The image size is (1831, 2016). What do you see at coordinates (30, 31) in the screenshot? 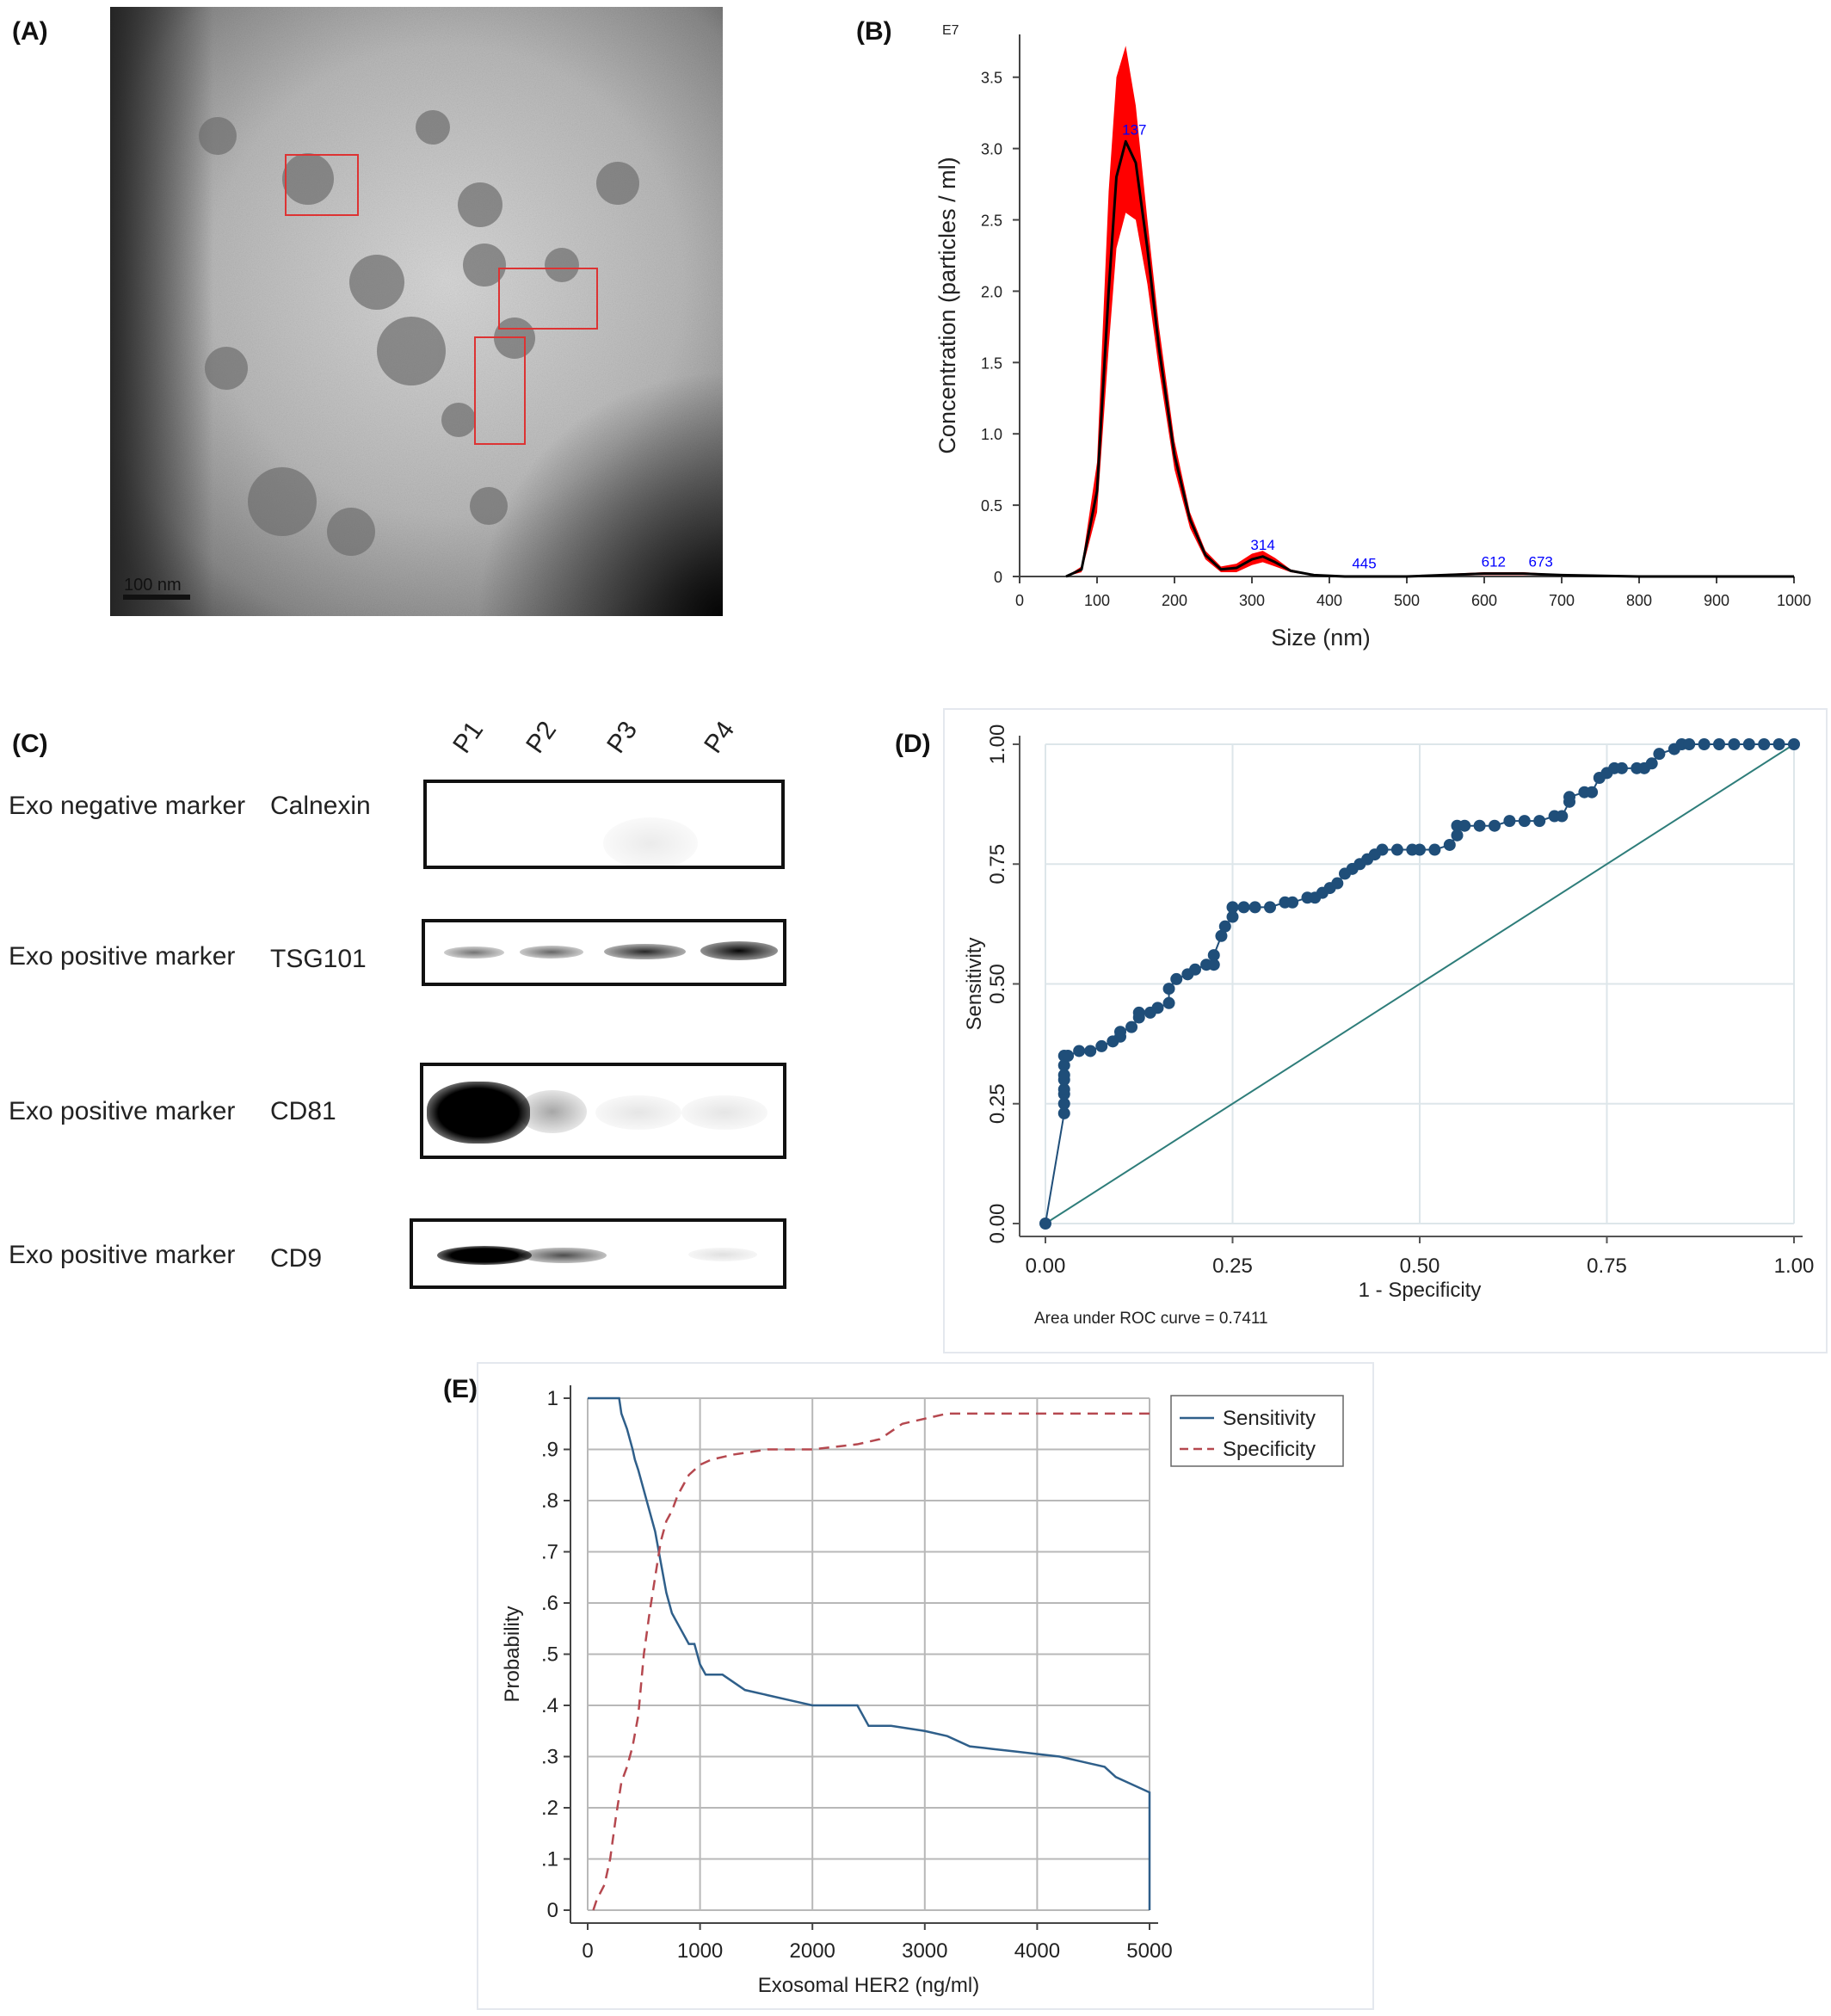
I see `panel-label-a: (A)` at bounding box center [30, 31].